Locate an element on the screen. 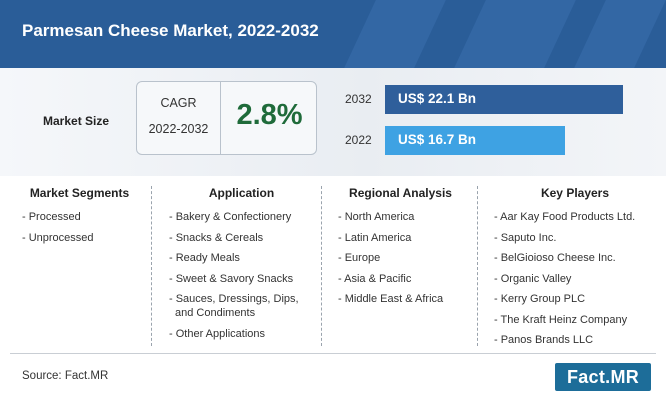 The width and height of the screenshot is (666, 402). list-item: - Sweet & Savory Snacks is located at coordinates (231, 278).